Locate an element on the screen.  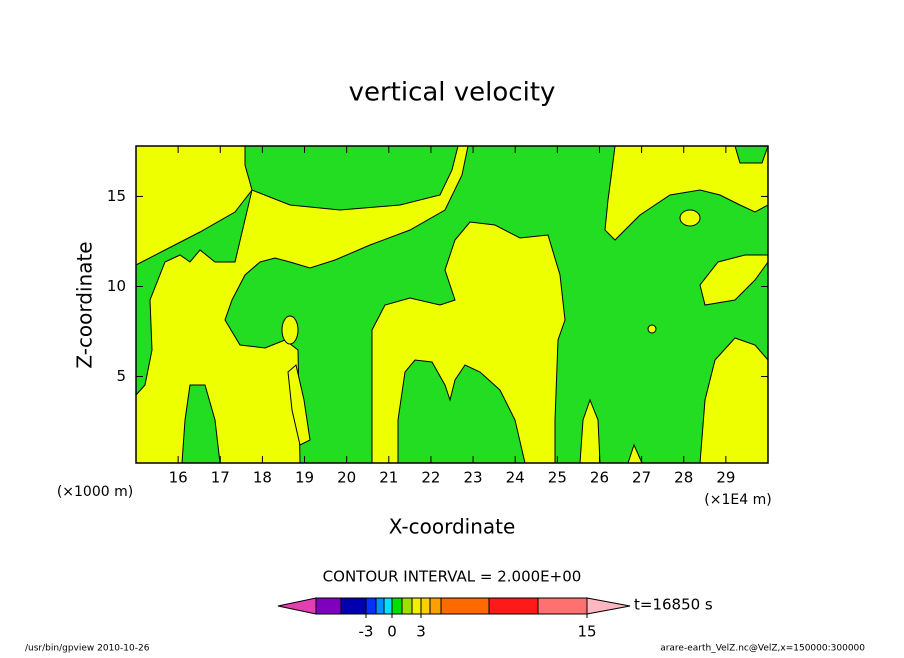
y-tick-label: 5 is located at coordinates (121, 376).